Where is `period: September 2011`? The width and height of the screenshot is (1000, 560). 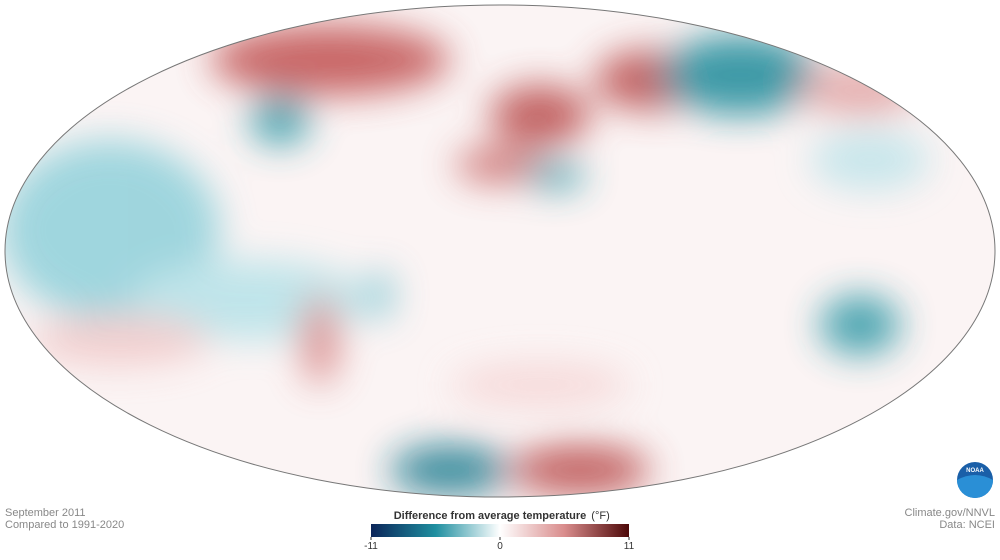 period: September 2011 is located at coordinates (45, 513).